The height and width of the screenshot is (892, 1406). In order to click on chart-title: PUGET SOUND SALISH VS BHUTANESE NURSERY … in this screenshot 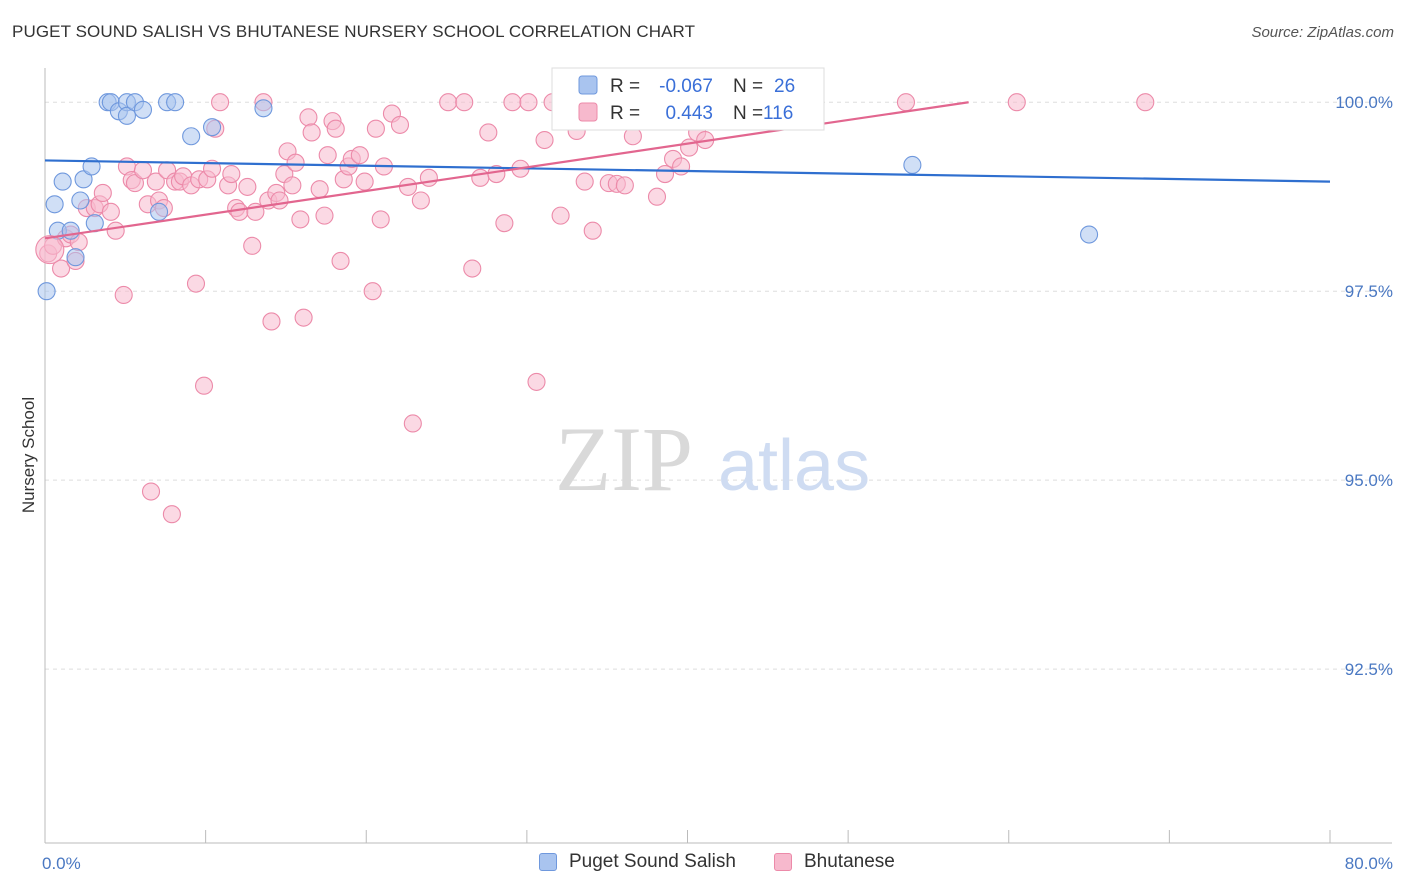, I will do `click(354, 31)`.